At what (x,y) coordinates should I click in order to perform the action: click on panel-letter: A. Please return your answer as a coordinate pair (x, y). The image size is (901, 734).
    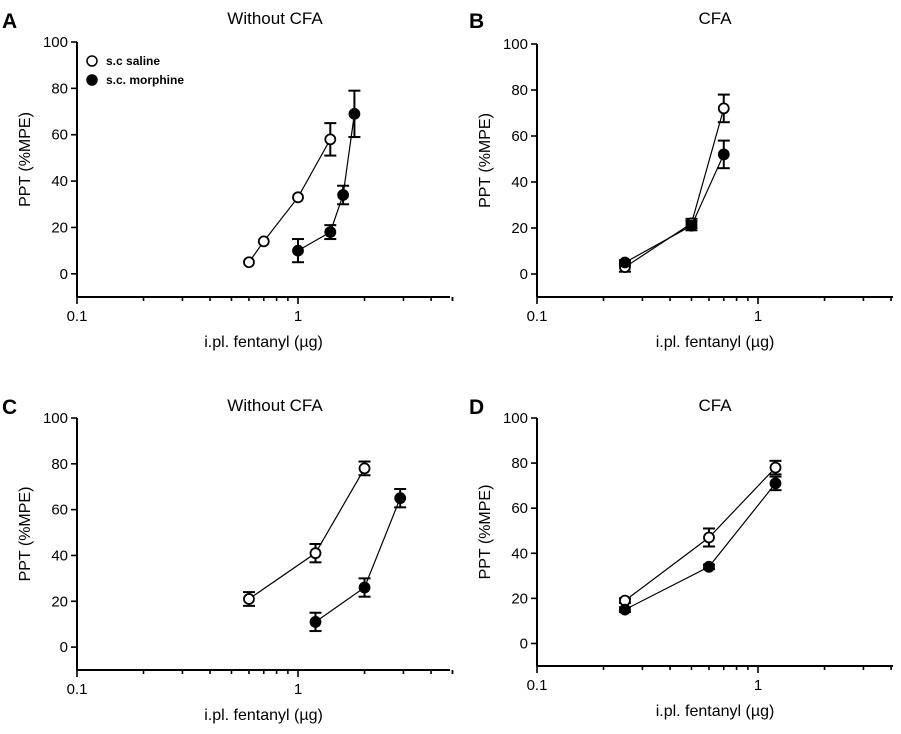
    Looking at the image, I should click on (9, 21).